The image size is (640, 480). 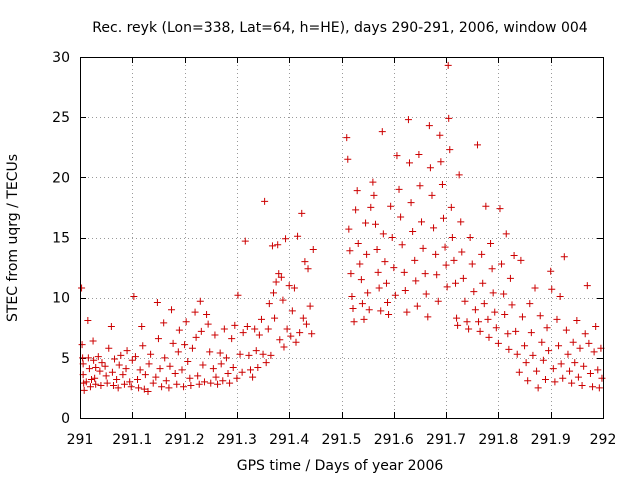 I want to click on y-tick-labels: 0 5 10 15 20 25 30, so click(x=61, y=238).